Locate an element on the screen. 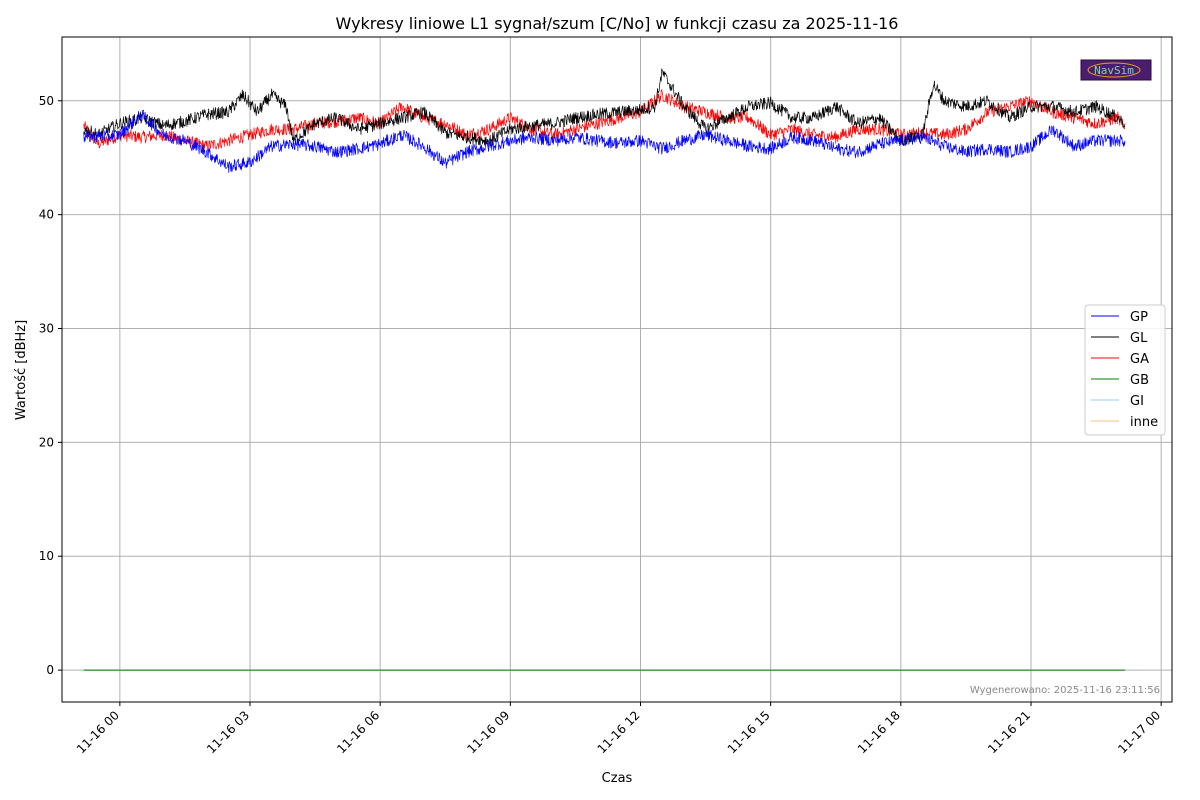  x-tick-label: 11-16 18 is located at coordinates (879, 732).